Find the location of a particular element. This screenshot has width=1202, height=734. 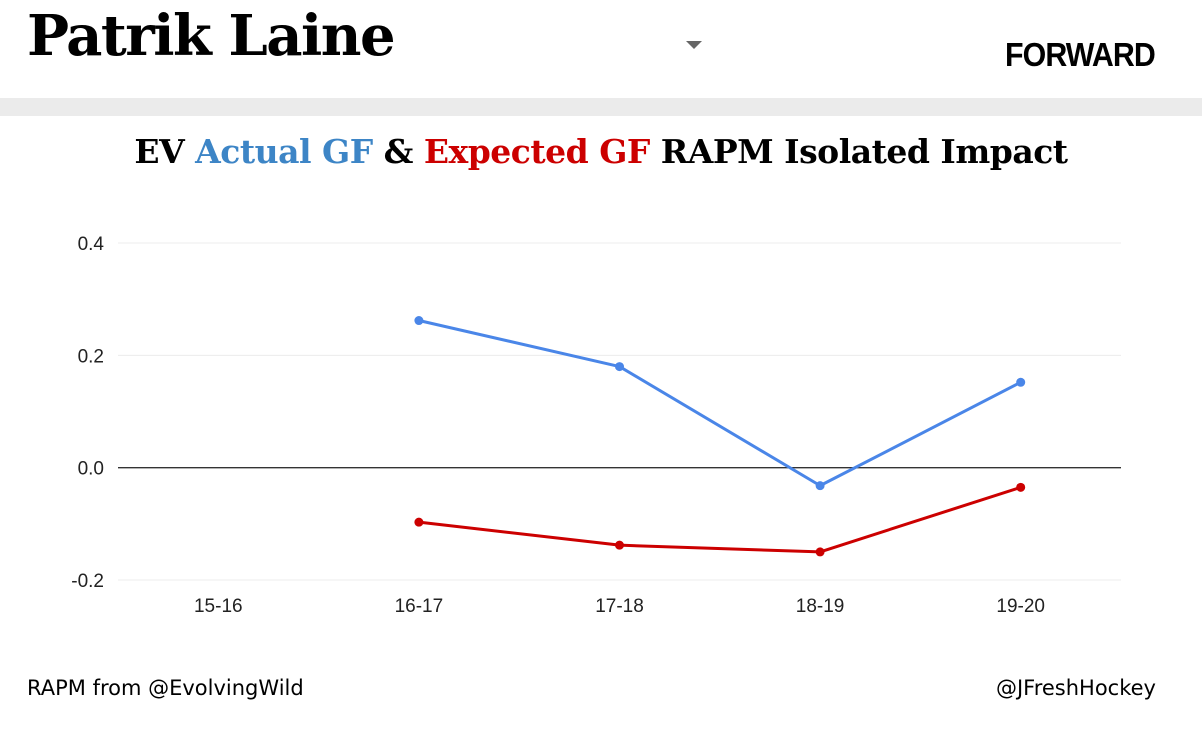

y-tick-label: 0.2 is located at coordinates (91, 356).